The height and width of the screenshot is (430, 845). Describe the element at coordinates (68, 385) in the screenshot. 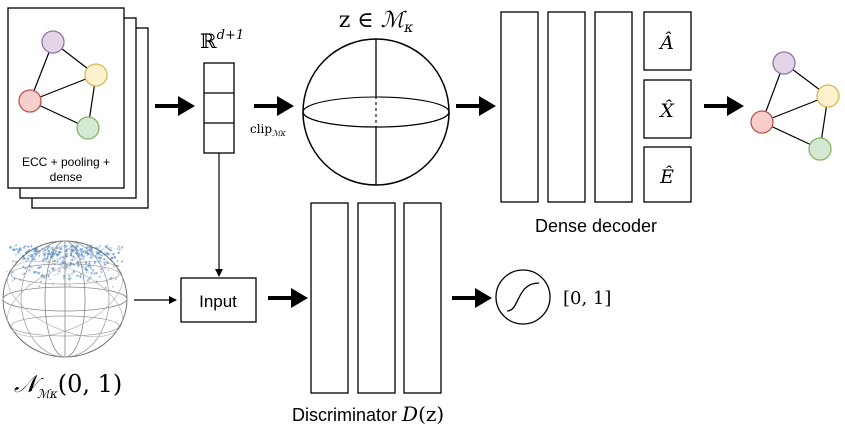

I see `prior-label: 𝒩ℳκ(0, 1)` at that location.